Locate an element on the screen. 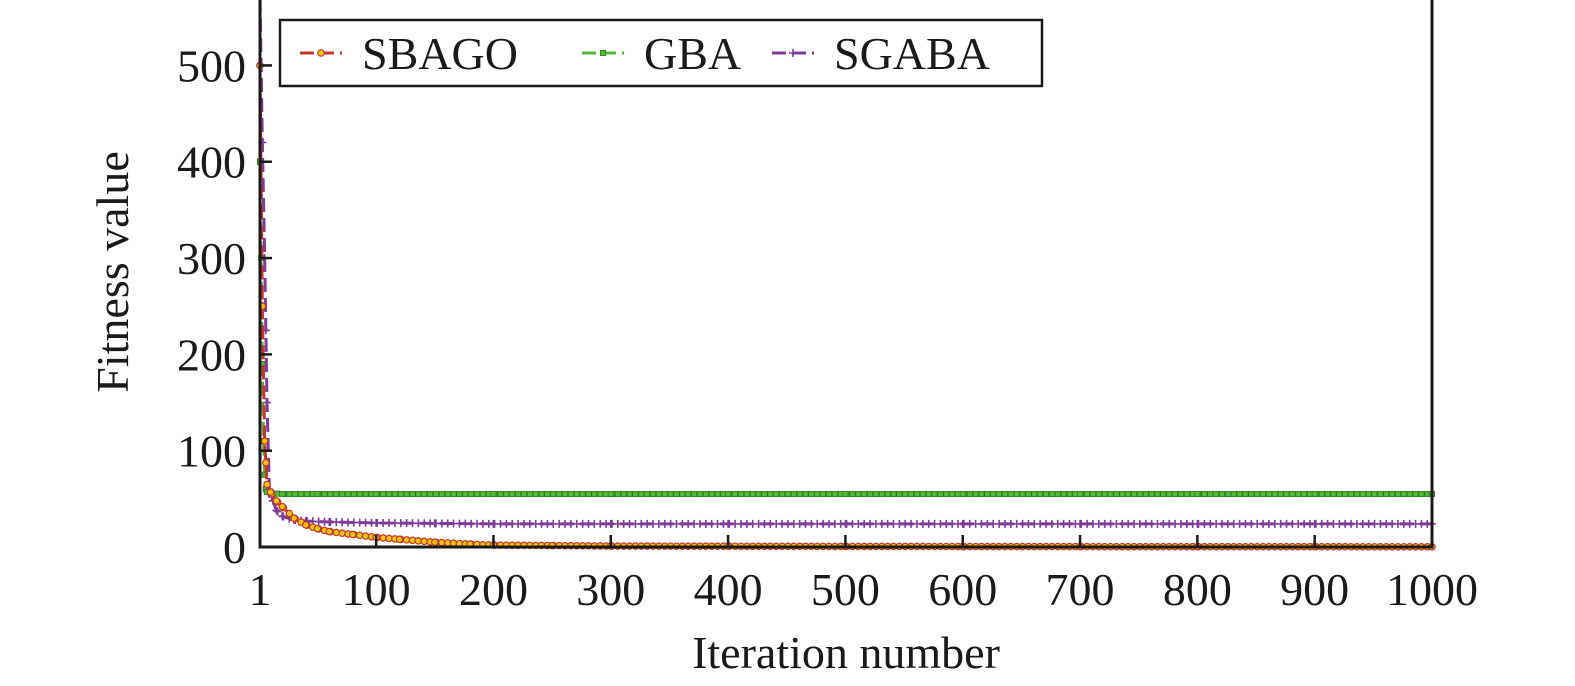 This screenshot has height=686, width=1575. legend-entry-sgaba: SGABA is located at coordinates (881, 53).